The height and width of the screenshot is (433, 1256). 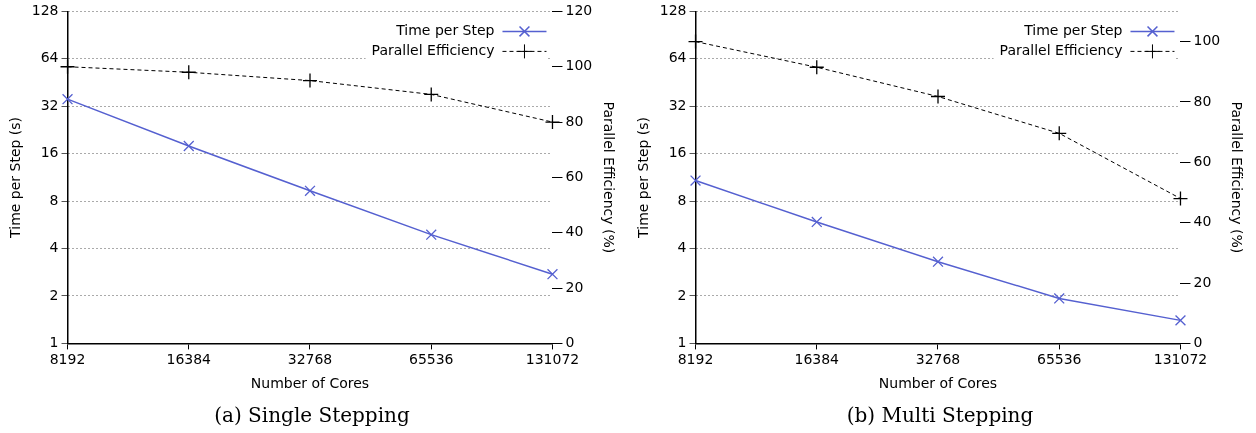 What do you see at coordinates (940, 415) in the screenshot?
I see `text: (b) Multi Stepping` at bounding box center [940, 415].